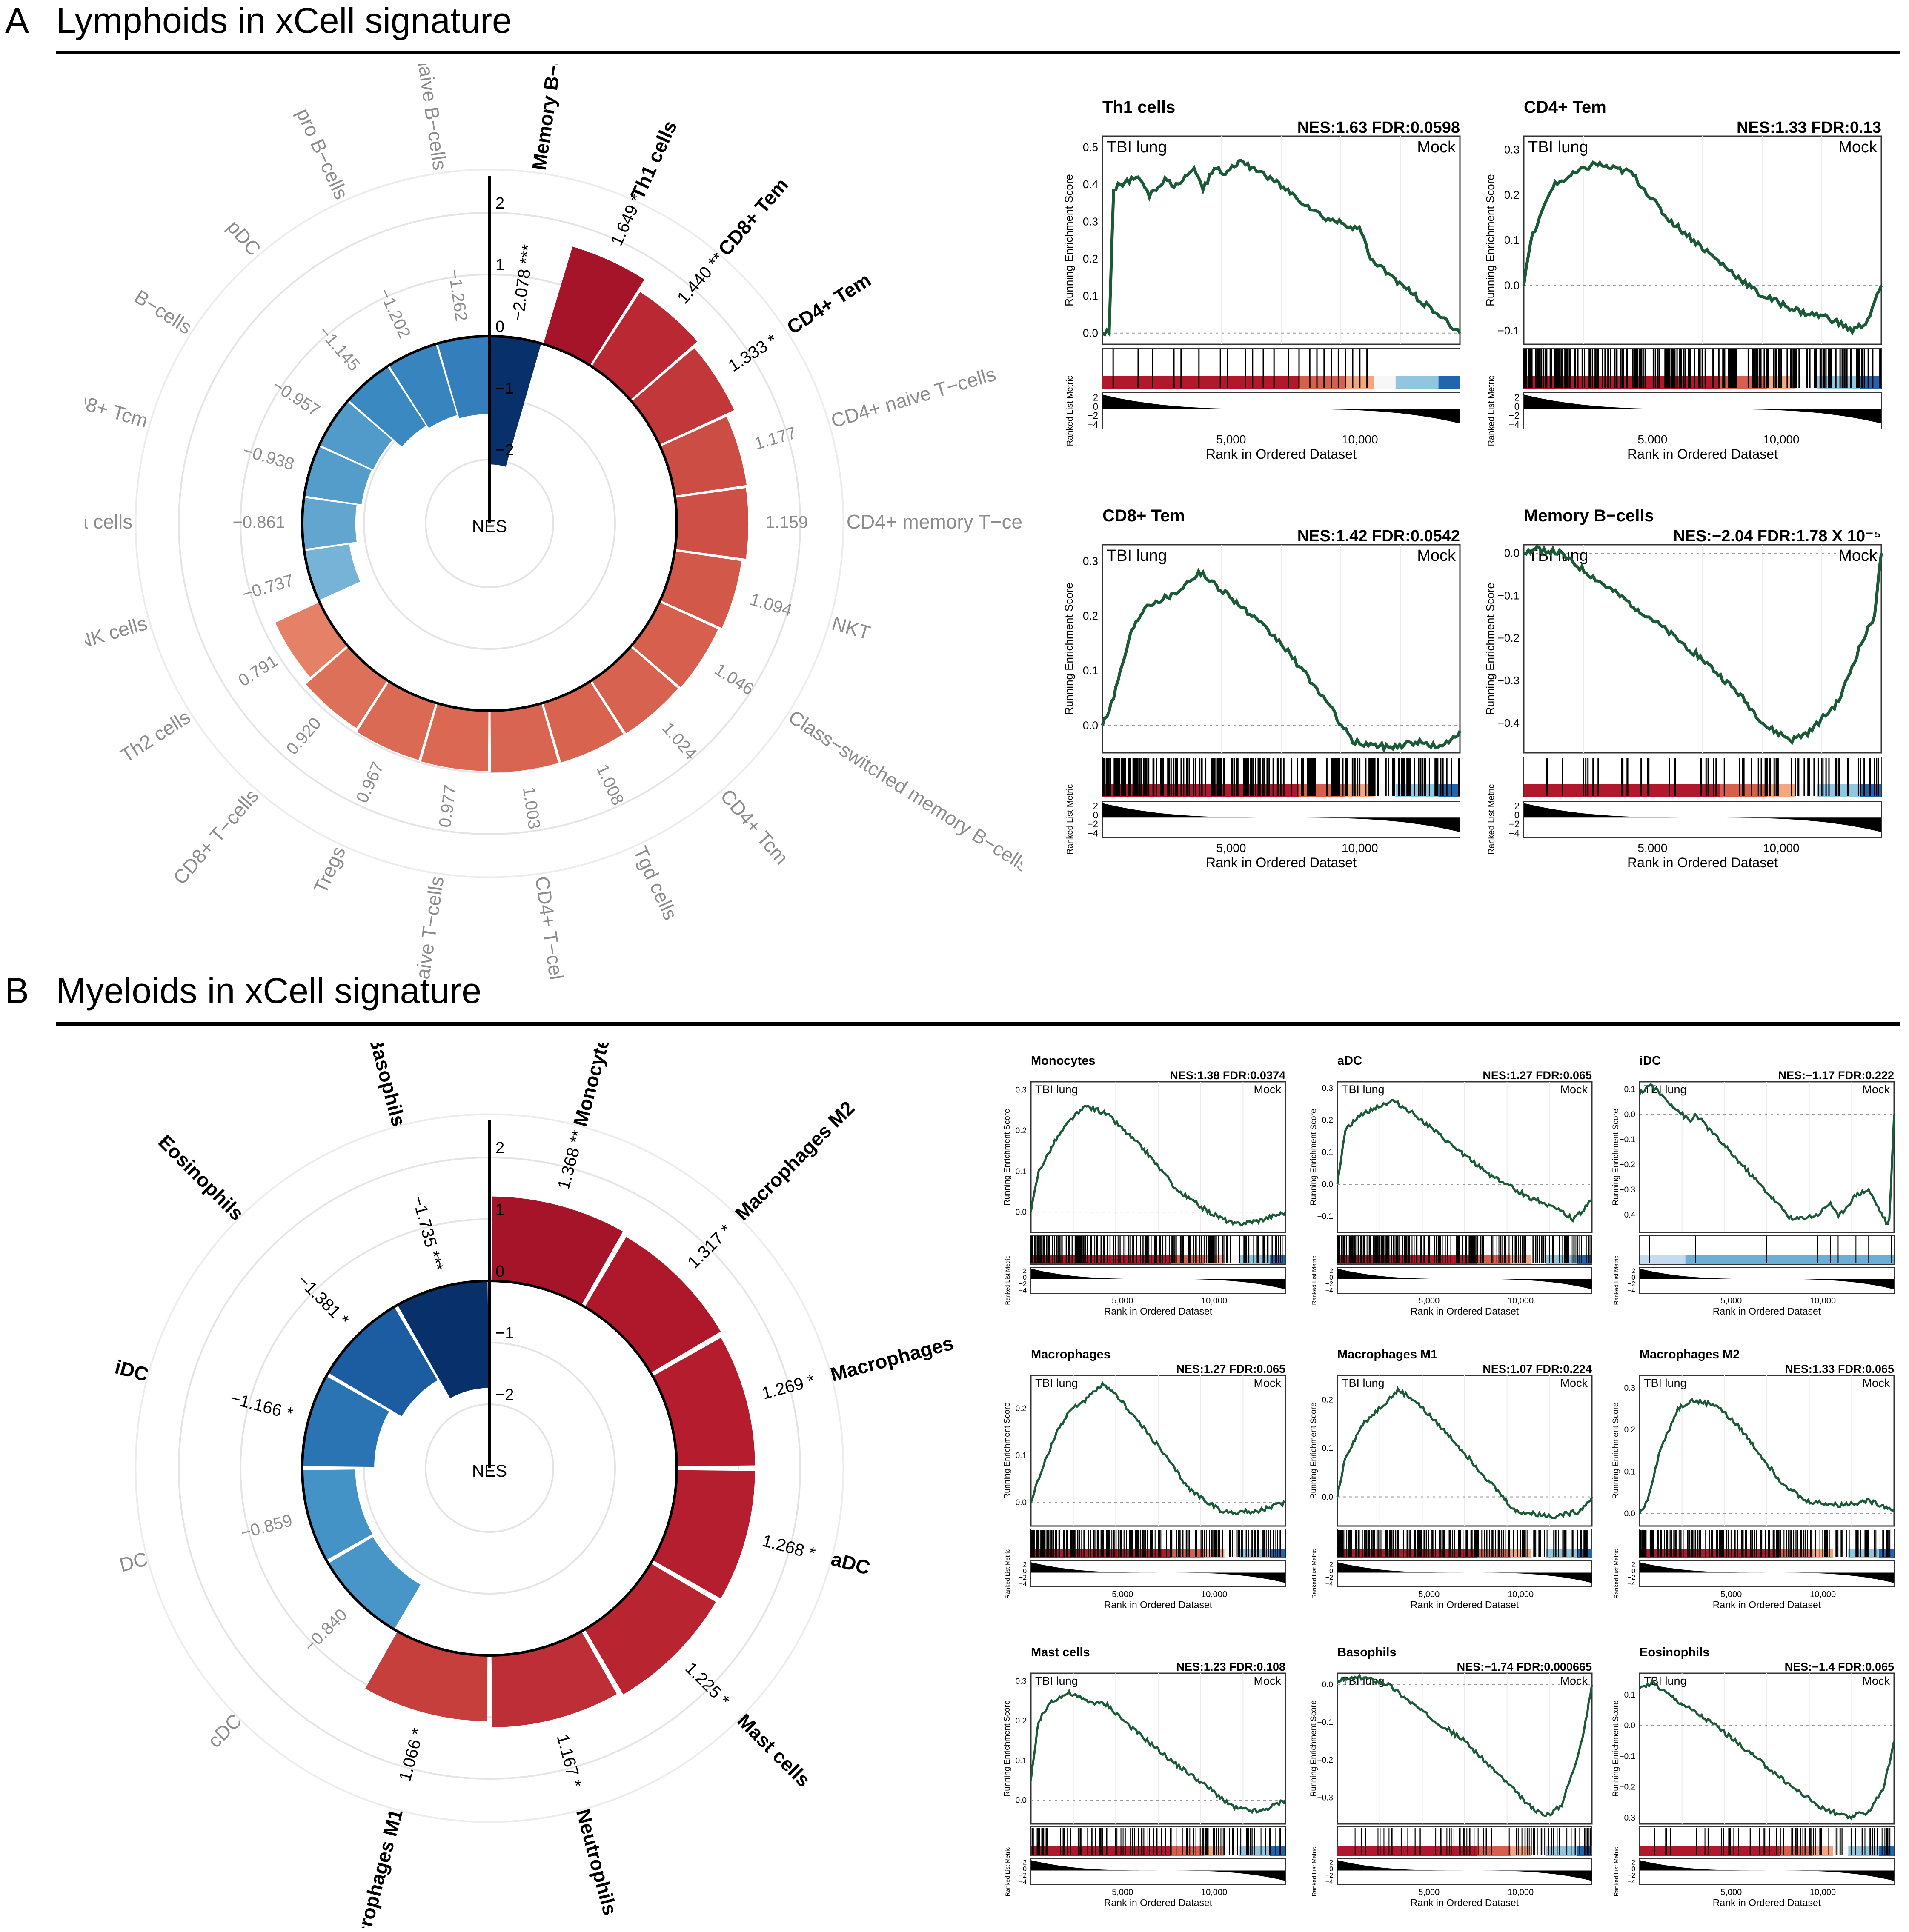 The height and width of the screenshot is (1932, 1909). What do you see at coordinates (1138, 107) in the screenshot?
I see `gsea-title: Th1 cells` at bounding box center [1138, 107].